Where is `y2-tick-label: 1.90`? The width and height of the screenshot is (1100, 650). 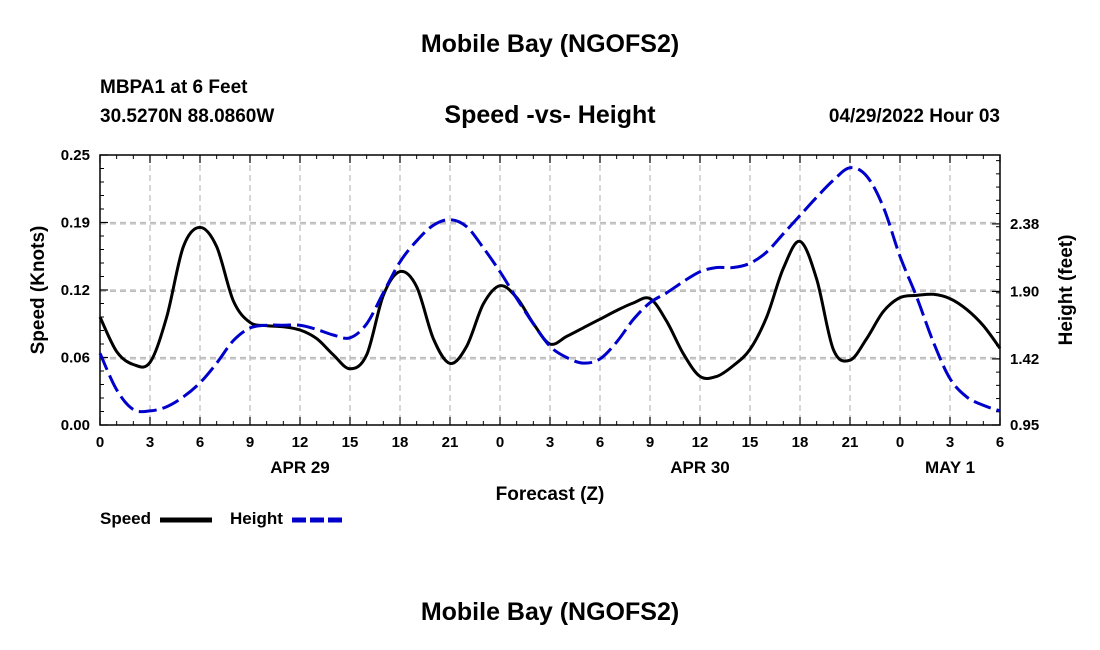 y2-tick-label: 1.90 is located at coordinates (1024, 291).